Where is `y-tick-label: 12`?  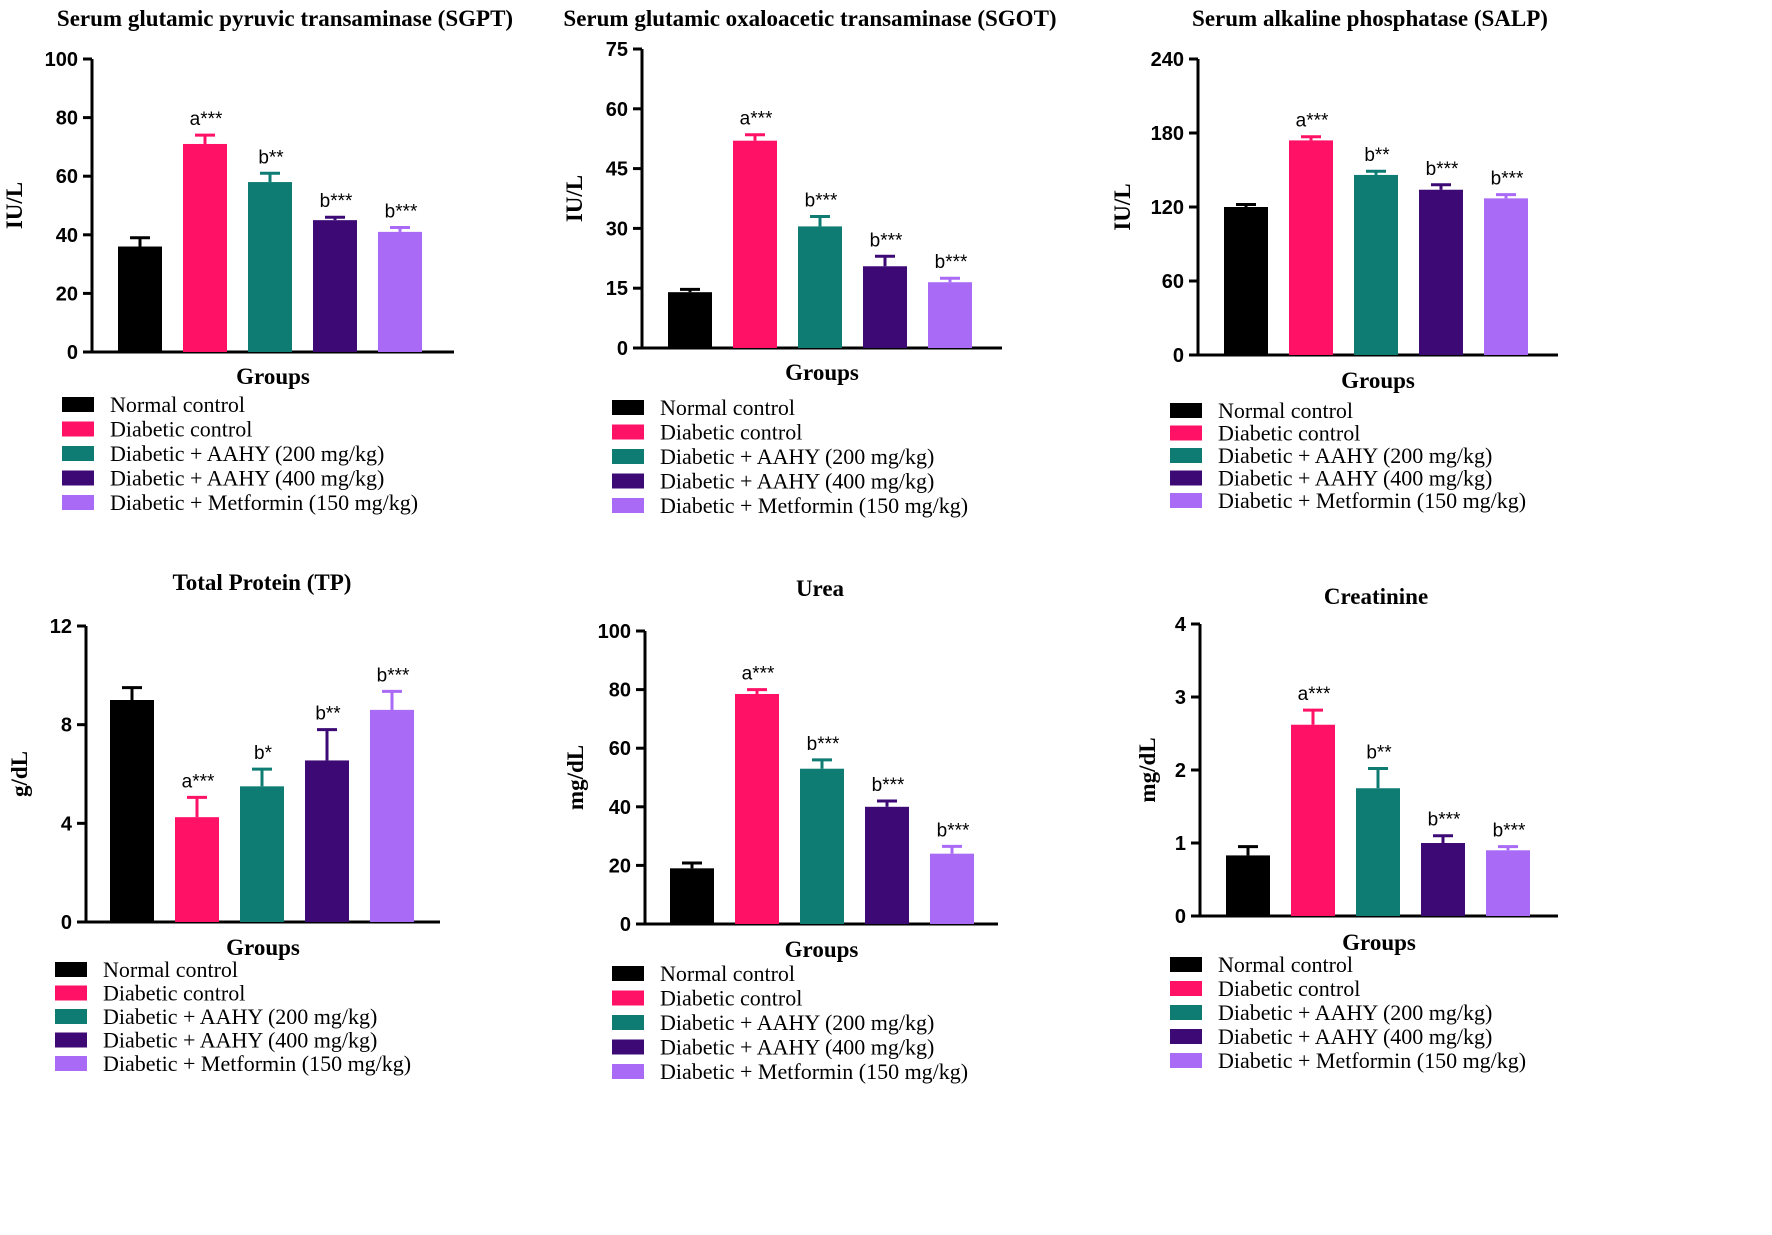
y-tick-label: 12 is located at coordinates (61, 627).